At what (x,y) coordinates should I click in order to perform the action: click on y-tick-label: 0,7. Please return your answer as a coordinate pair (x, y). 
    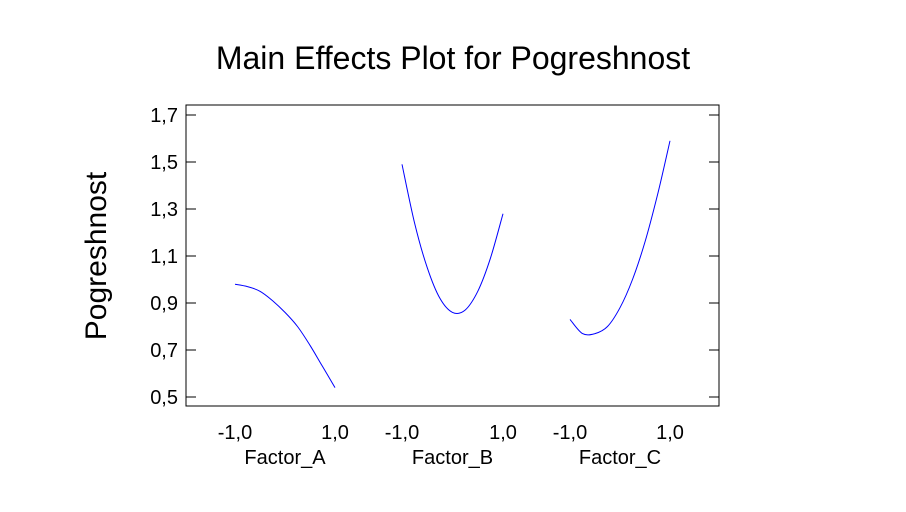
    Looking at the image, I should click on (164, 351).